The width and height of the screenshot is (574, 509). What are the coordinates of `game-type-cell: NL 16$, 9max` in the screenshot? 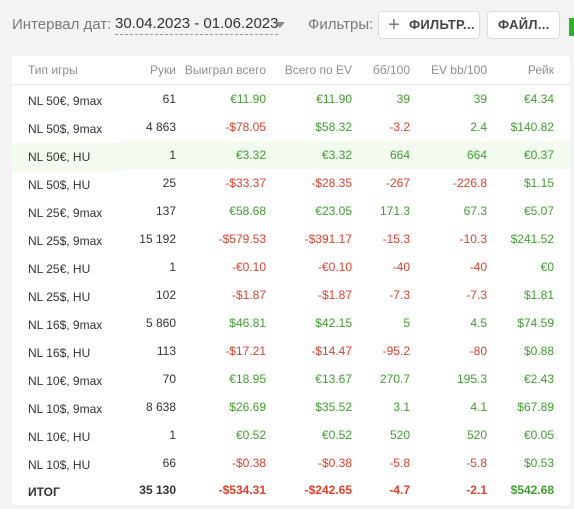 It's located at (65, 325).